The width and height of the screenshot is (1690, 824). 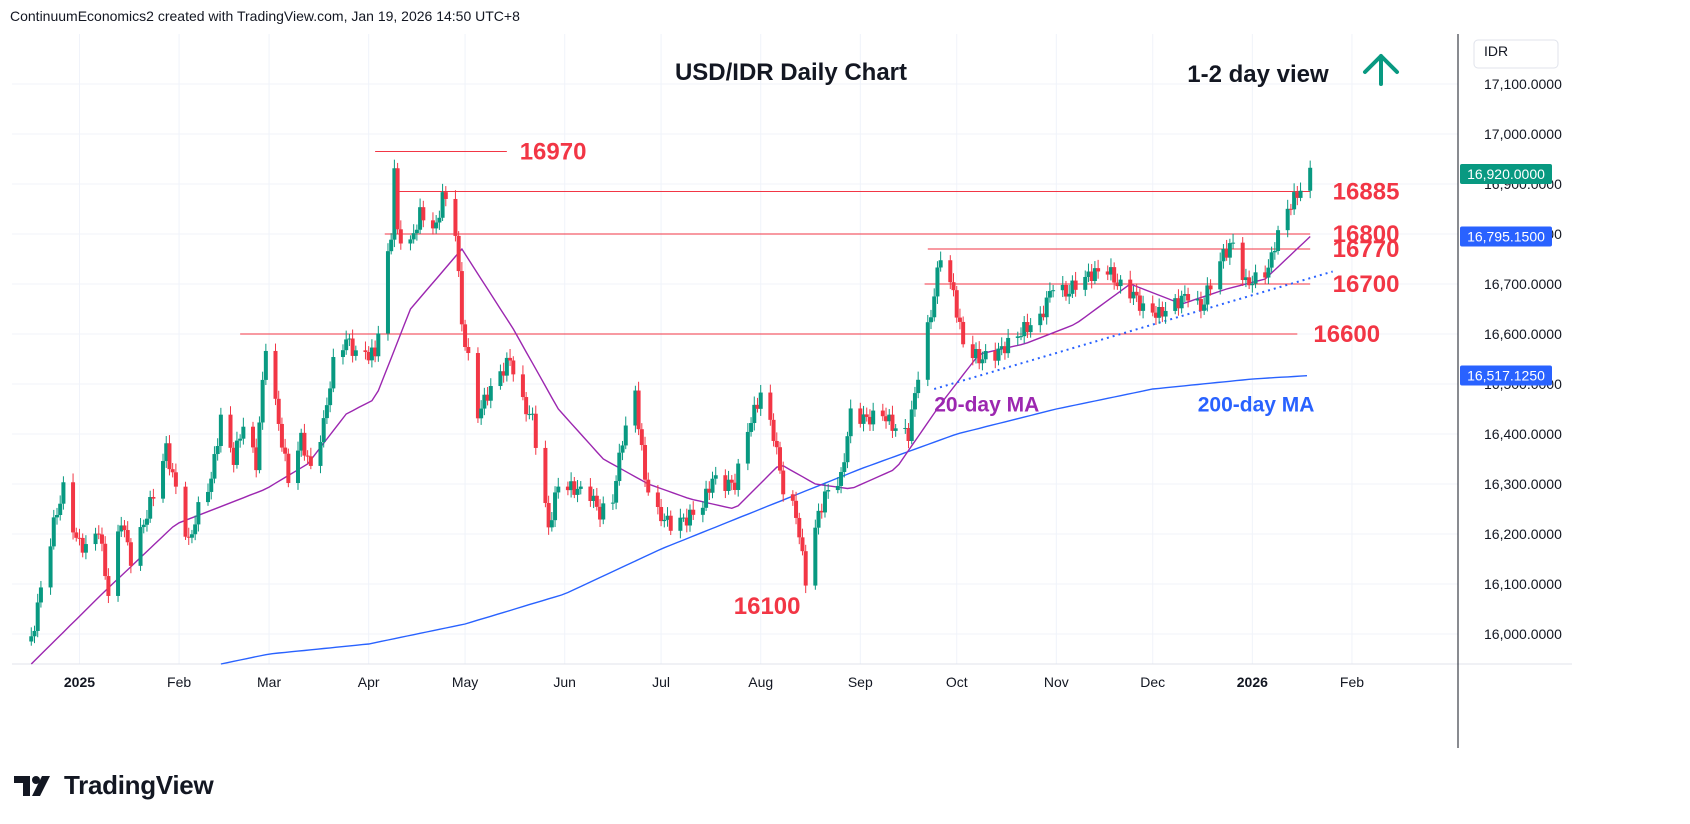 What do you see at coordinates (767, 606) in the screenshot?
I see `level-label-16100: 16100` at bounding box center [767, 606].